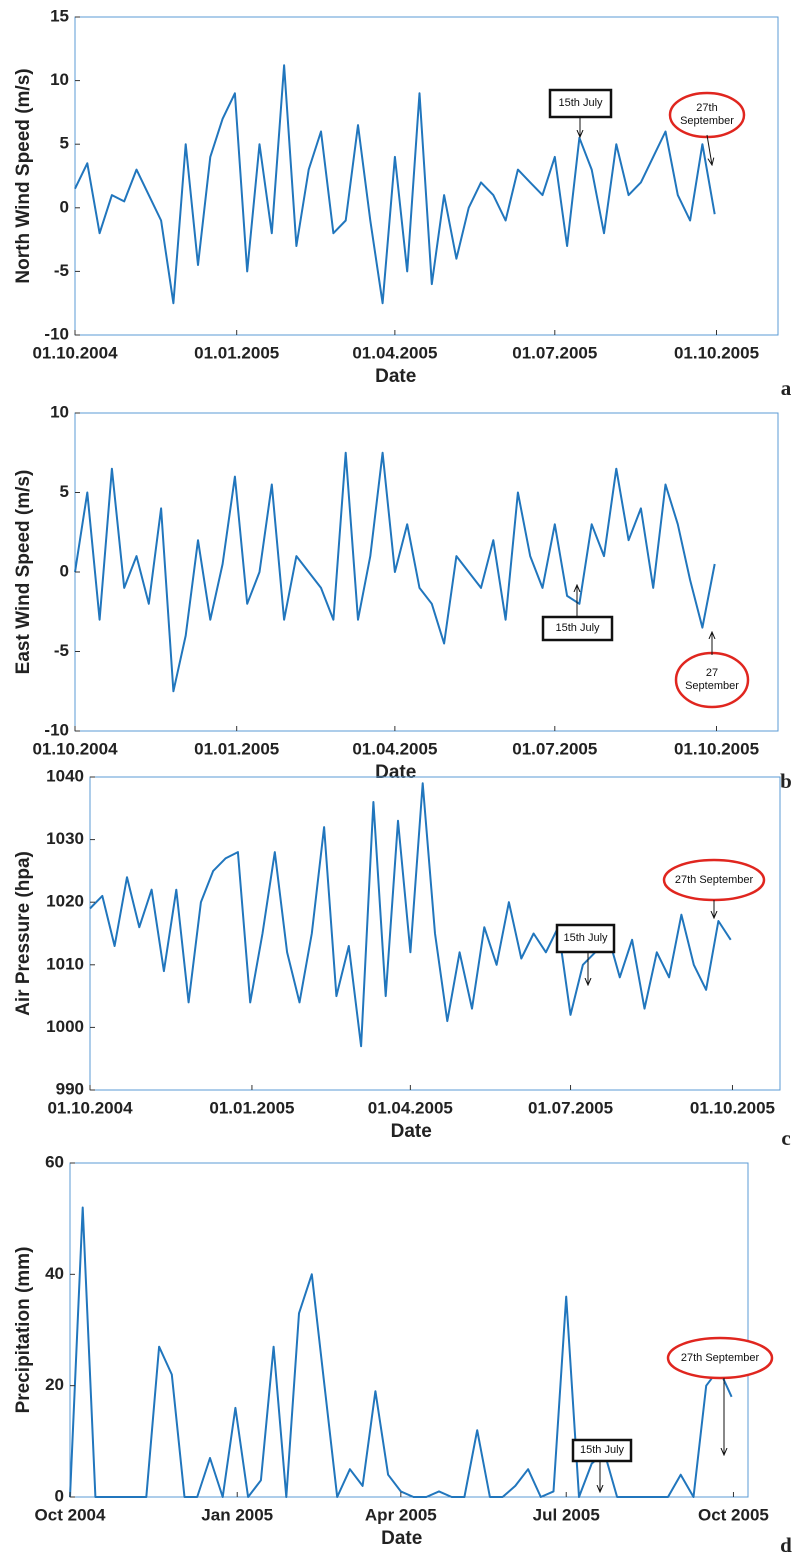  What do you see at coordinates (237, 1514) in the screenshot?
I see `x-tick-label: Jan 2005` at bounding box center [237, 1514].